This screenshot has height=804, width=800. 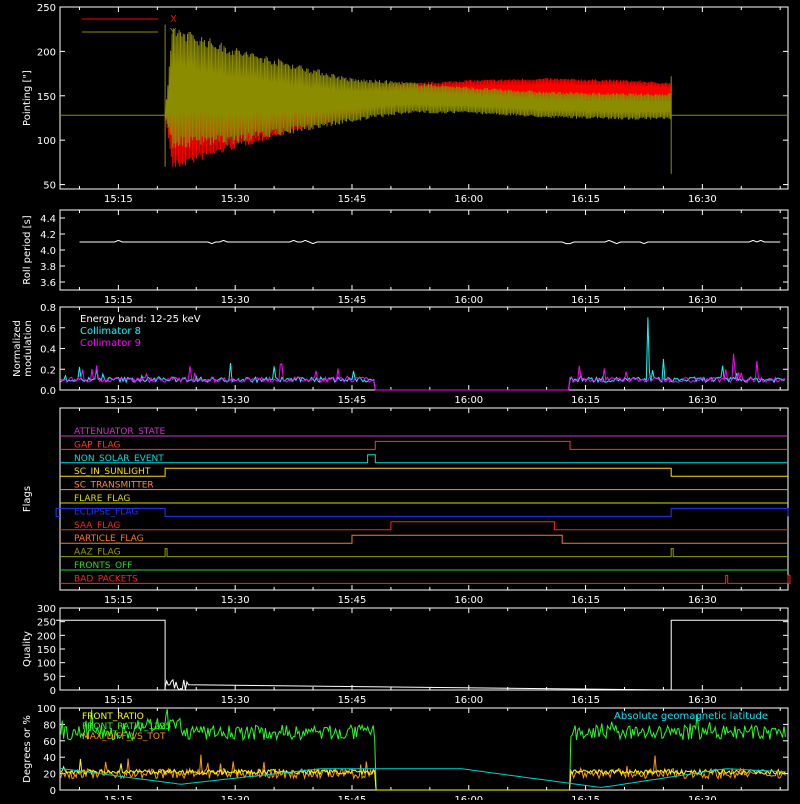 What do you see at coordinates (49, 758) in the screenshot?
I see `y-tick-label: 40` at bounding box center [49, 758].